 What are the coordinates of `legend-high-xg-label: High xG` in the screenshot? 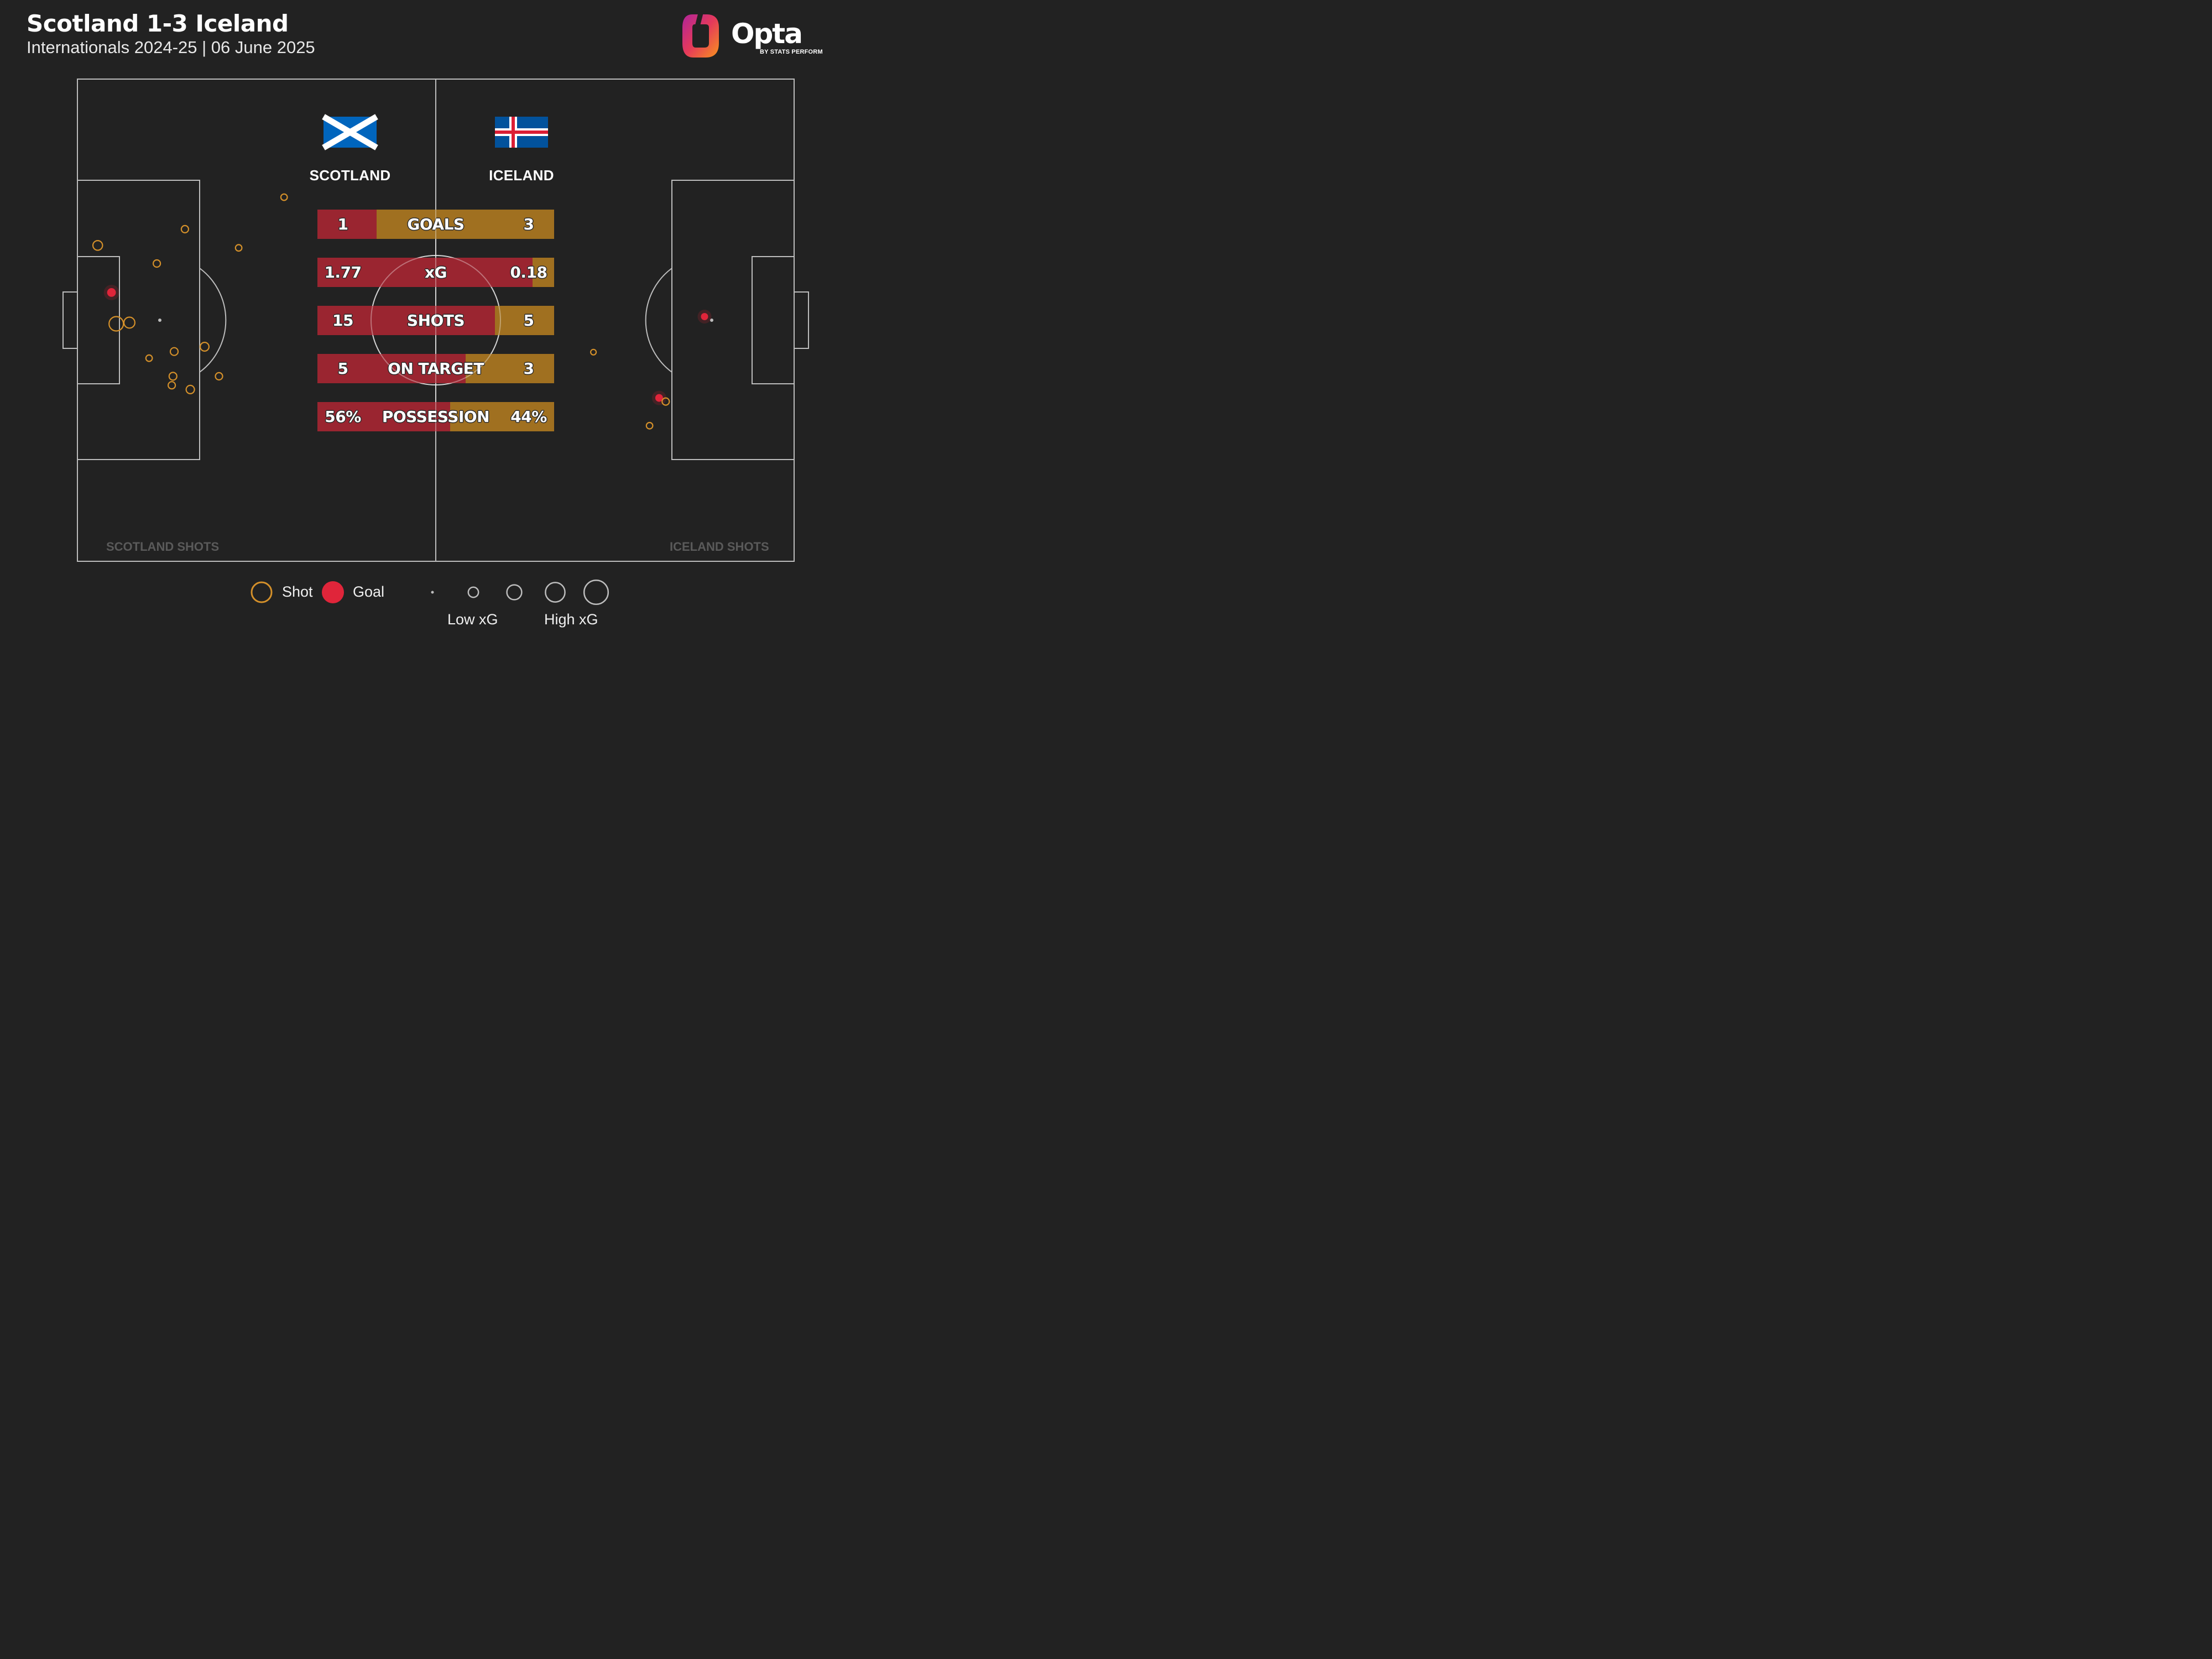 It's located at (571, 619).